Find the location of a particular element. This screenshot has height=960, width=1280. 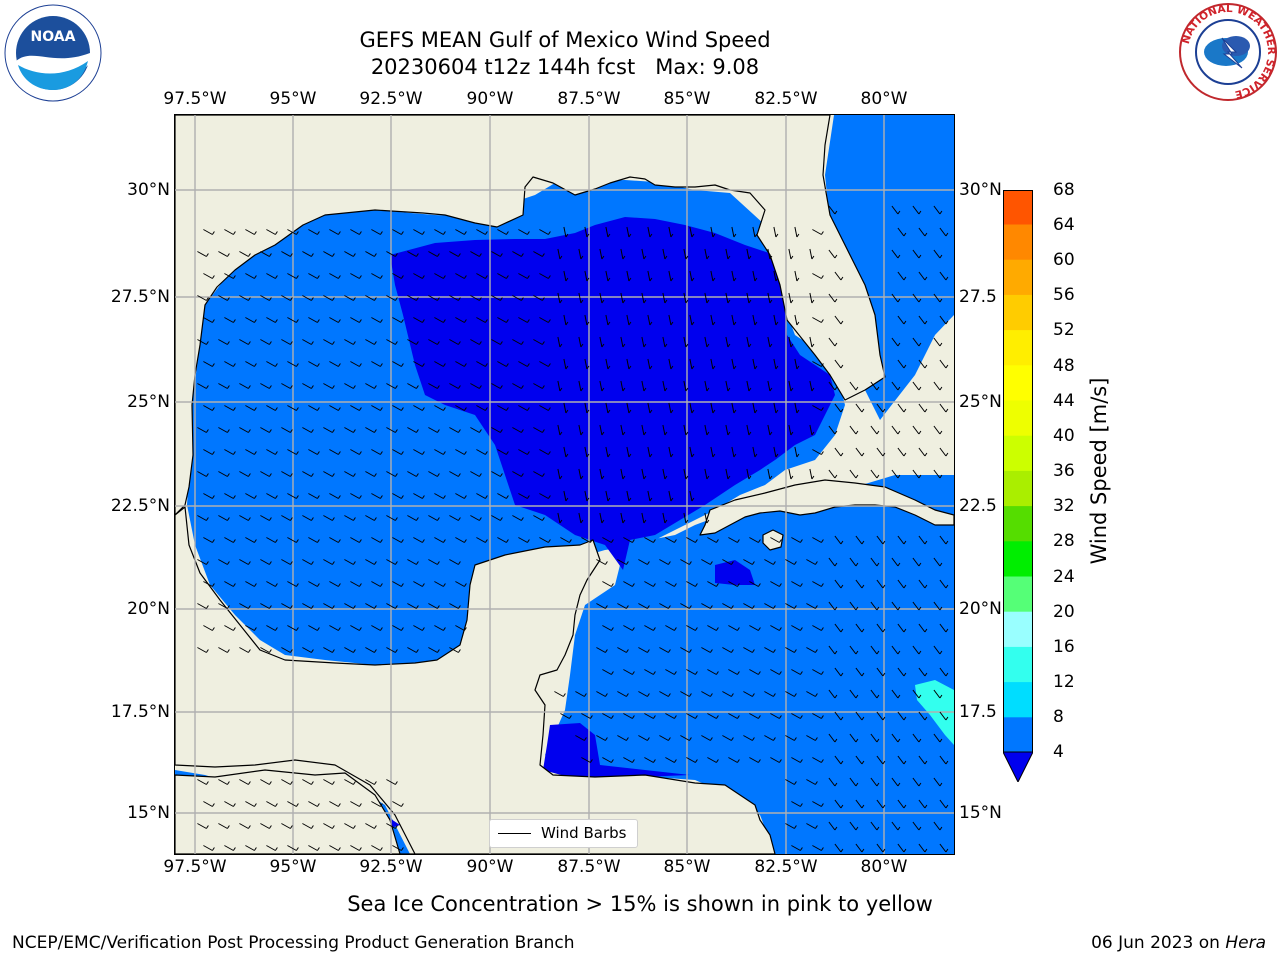

map-subtitle: 20230604 t12z 144h fcst Max: 9.08 is located at coordinates (565, 67).